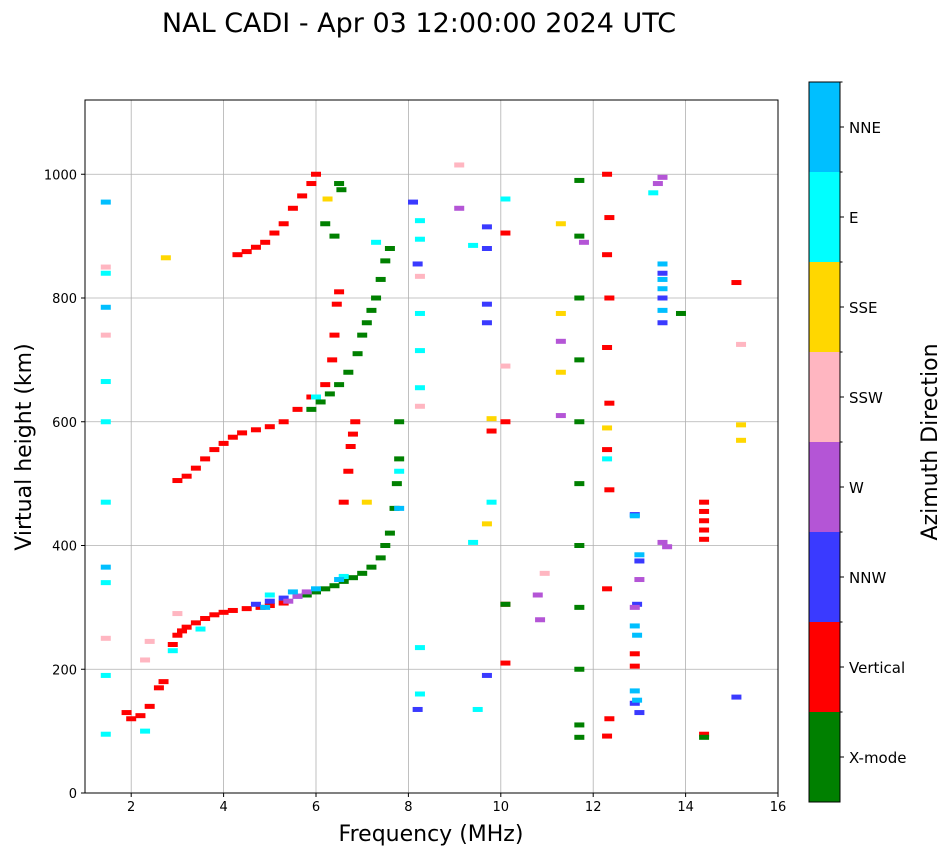 This screenshot has width=951, height=856. I want to click on y-tick-label: 200, so click(64, 670).